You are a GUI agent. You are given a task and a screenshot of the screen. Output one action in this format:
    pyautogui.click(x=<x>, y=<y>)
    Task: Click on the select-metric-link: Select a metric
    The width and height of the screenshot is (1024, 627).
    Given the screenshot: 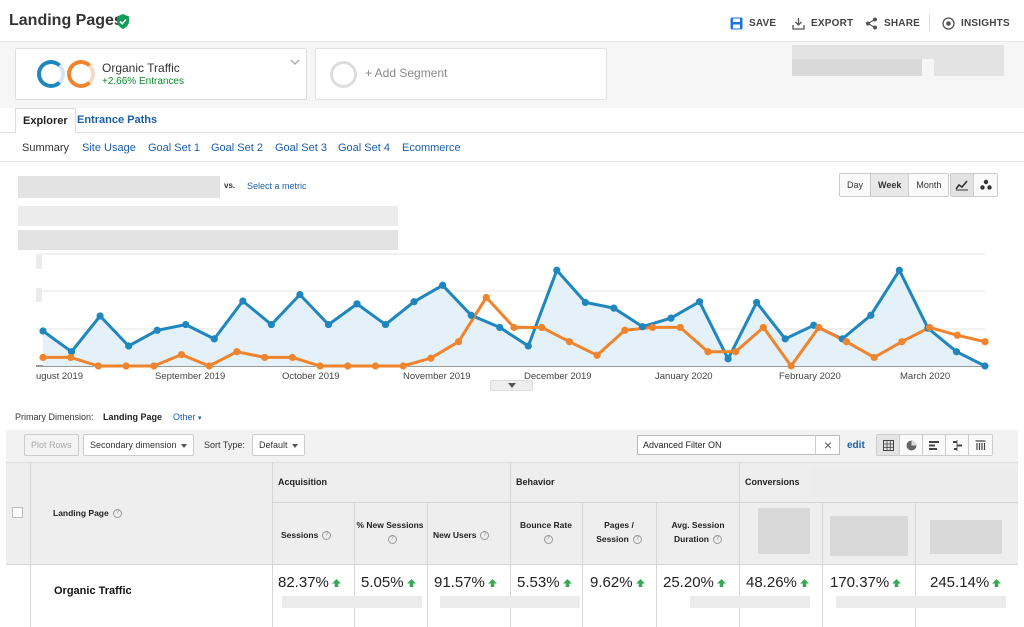 What is the action you would take?
    pyautogui.click(x=277, y=186)
    